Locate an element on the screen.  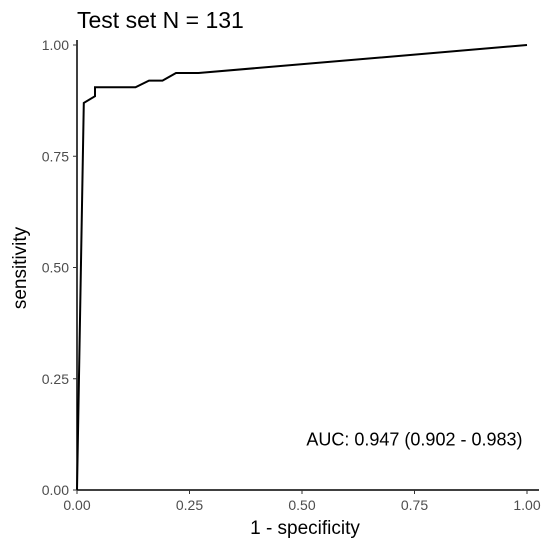
x-tick-label: 0.00 is located at coordinates (76, 505).